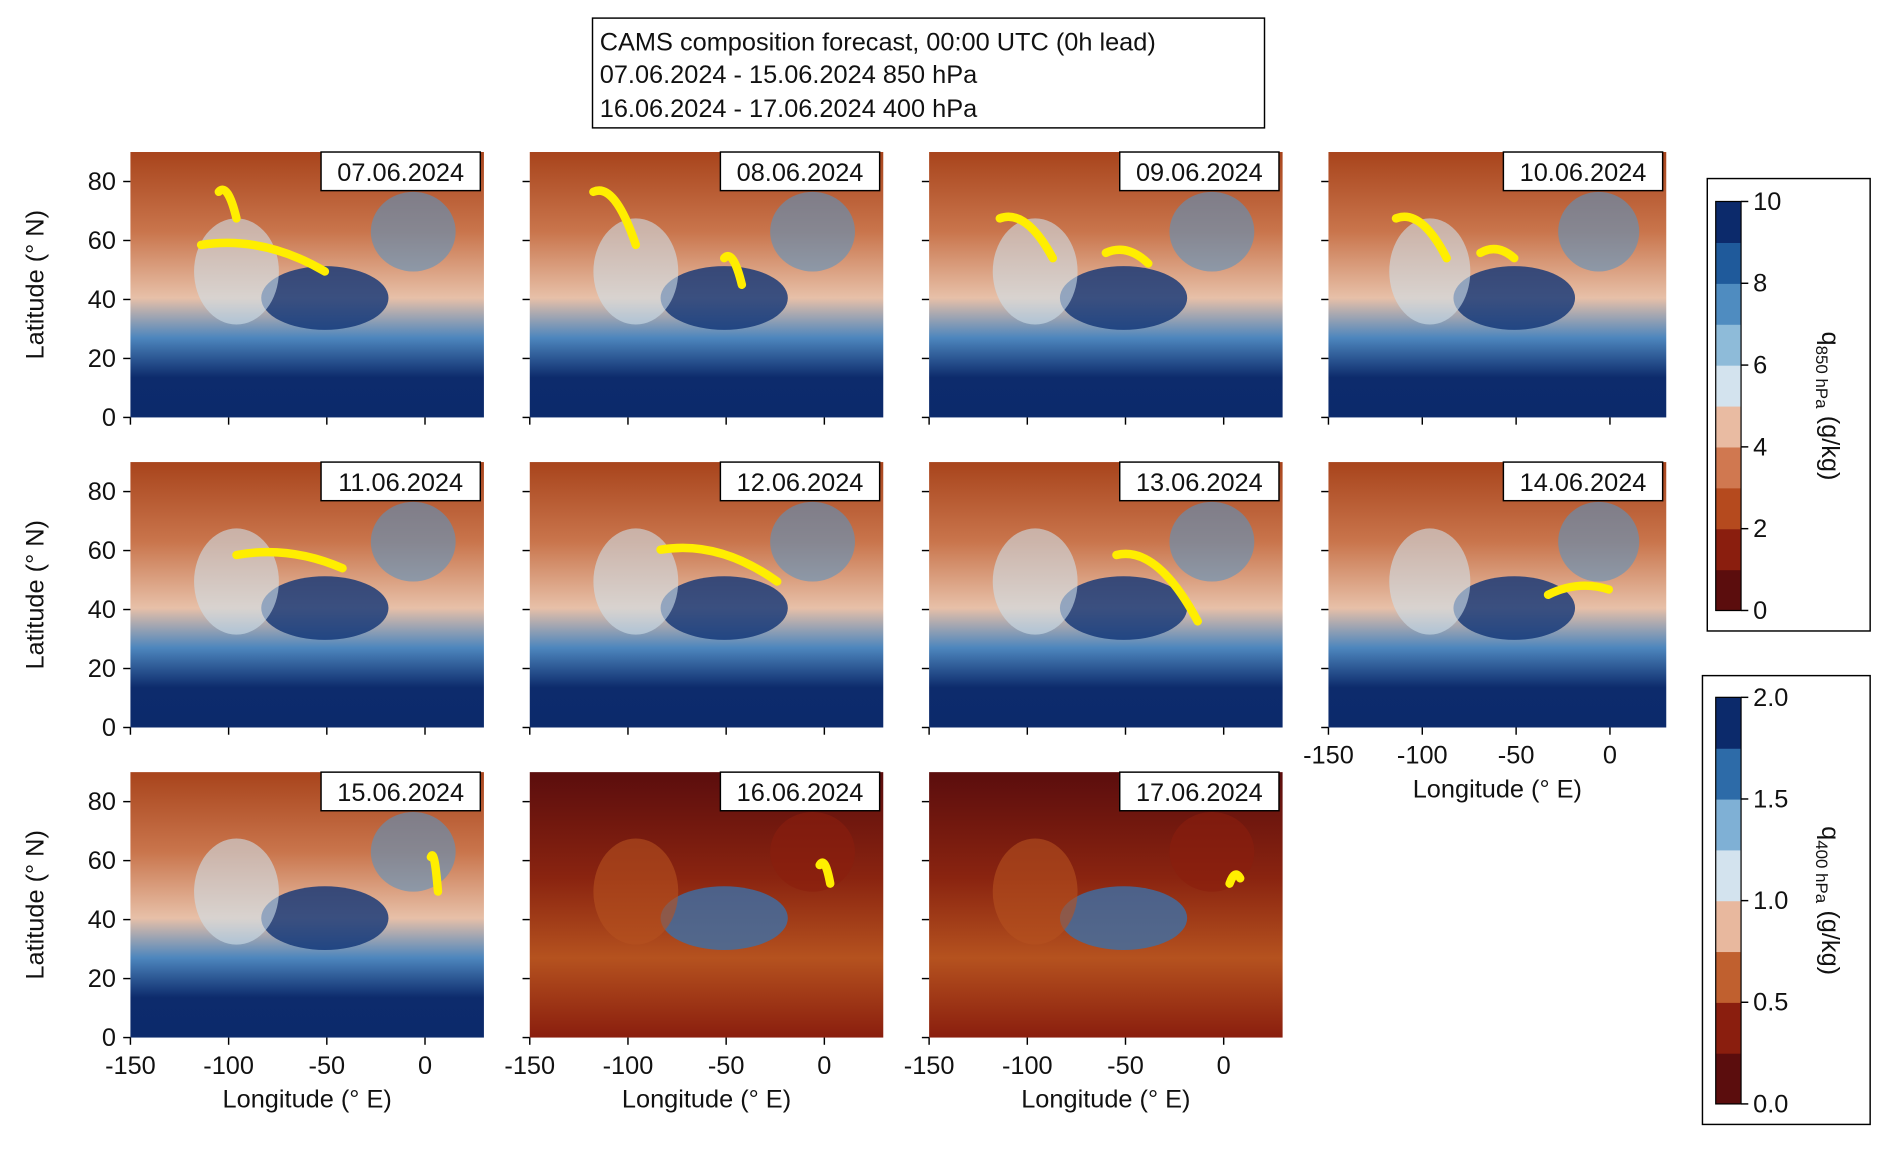  I want to click on panel-title: 08.06.2024, so click(800, 173).